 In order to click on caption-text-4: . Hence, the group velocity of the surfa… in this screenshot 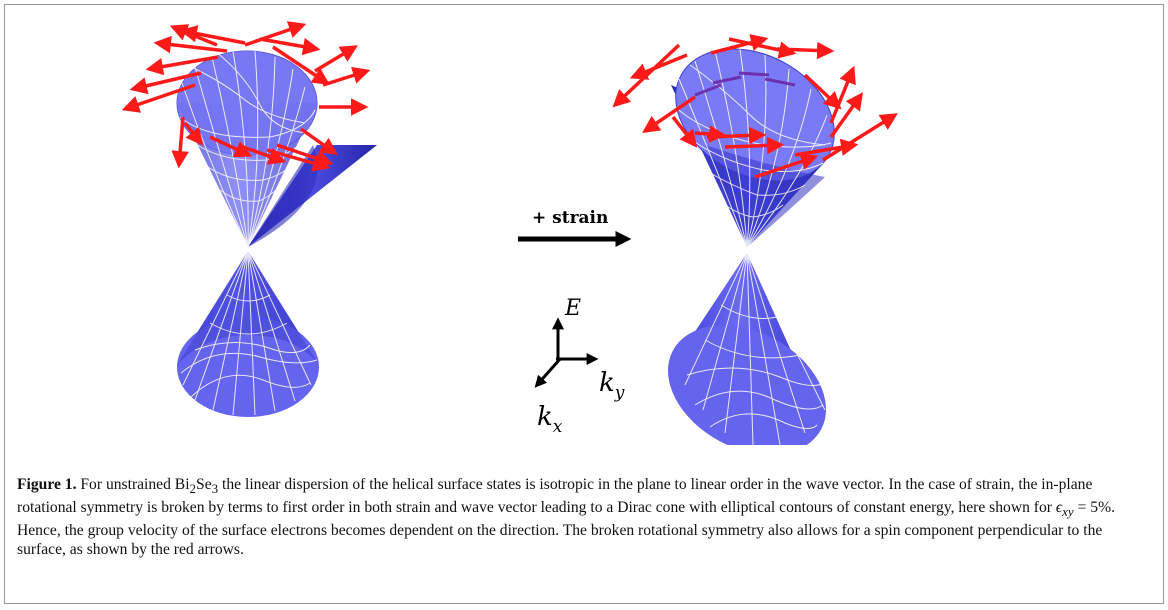, I will do `click(566, 529)`.